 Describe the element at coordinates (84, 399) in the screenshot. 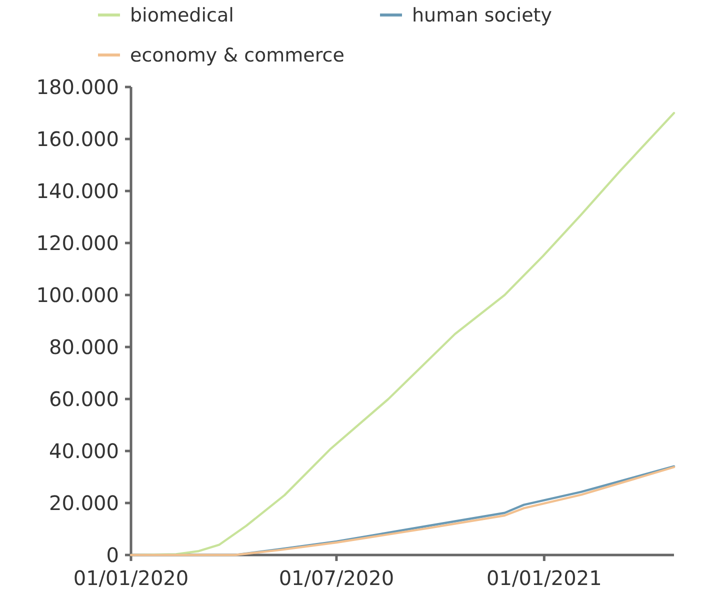

I see `y-tick-label: 60.000` at that location.